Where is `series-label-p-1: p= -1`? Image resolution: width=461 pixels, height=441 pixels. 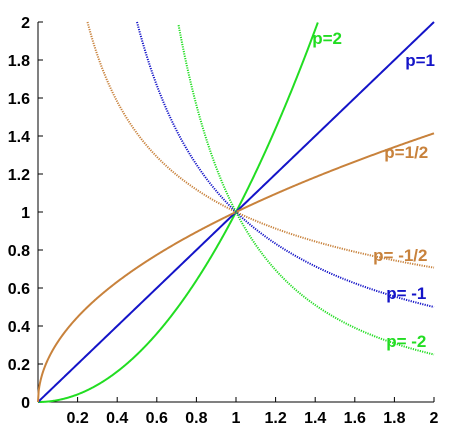
series-label-p-1: p= -1 is located at coordinates (406, 293).